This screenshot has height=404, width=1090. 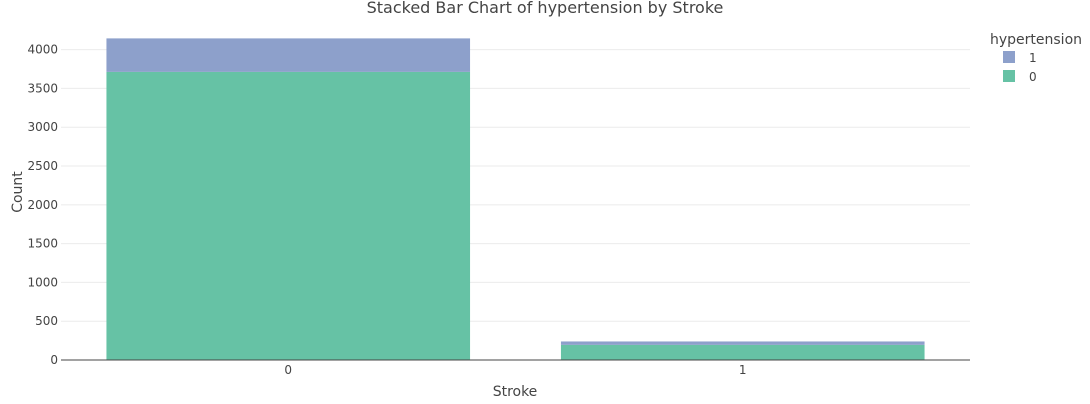 I want to click on y-axis-title: Count, so click(x=18, y=192).